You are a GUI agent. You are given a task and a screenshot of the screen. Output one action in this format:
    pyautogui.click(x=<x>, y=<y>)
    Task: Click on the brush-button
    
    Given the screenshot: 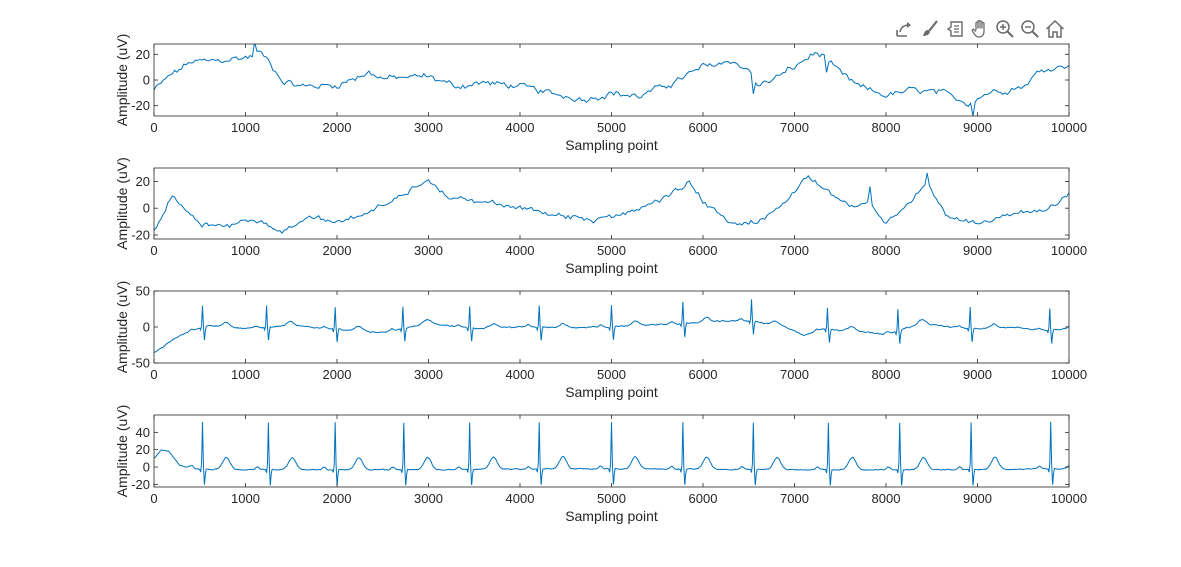 What is the action you would take?
    pyautogui.click(x=930, y=29)
    